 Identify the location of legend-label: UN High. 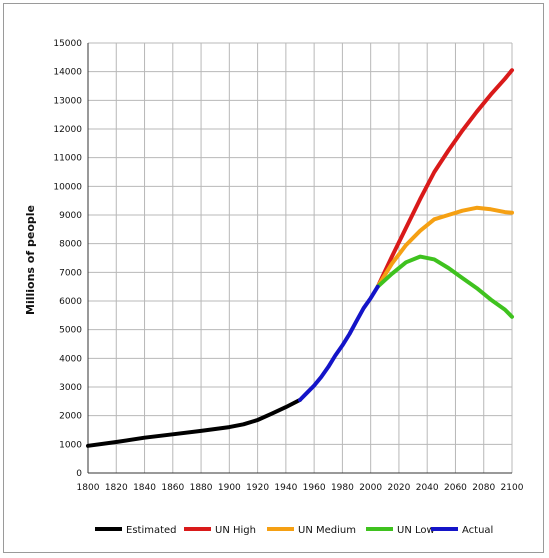
(235, 530).